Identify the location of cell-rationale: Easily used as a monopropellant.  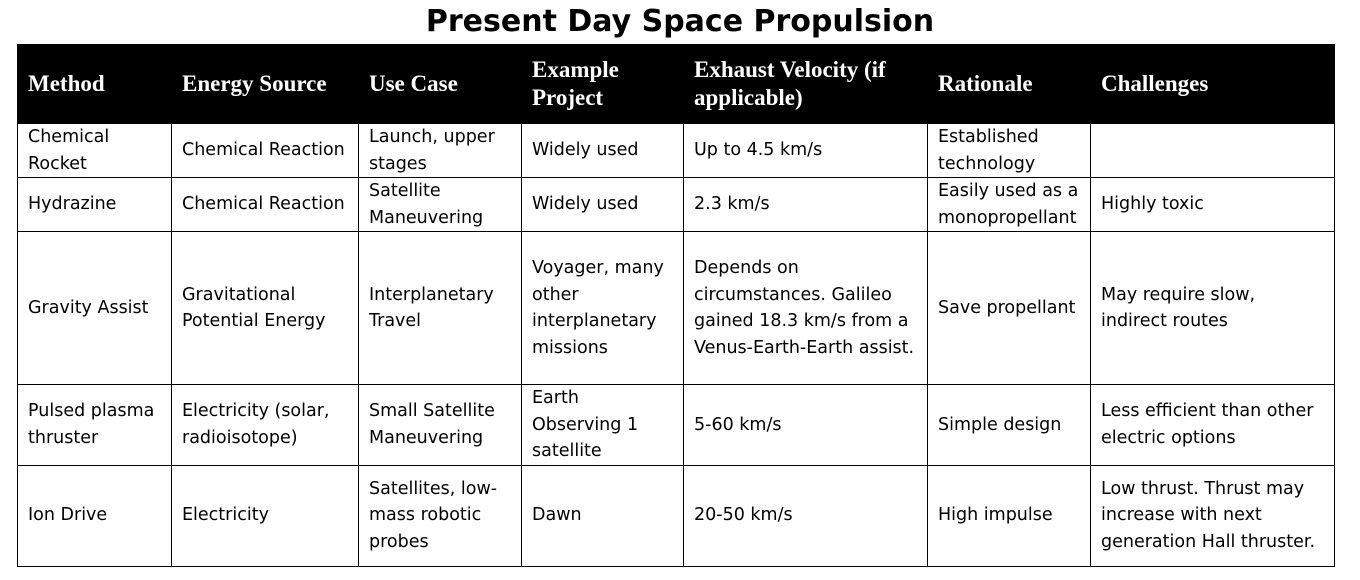
(1009, 204).